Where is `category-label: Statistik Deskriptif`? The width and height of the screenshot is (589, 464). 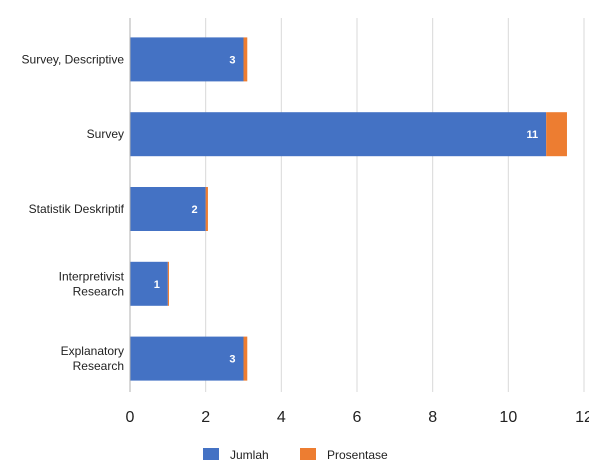 category-label: Statistik Deskriptif is located at coordinates (77, 209).